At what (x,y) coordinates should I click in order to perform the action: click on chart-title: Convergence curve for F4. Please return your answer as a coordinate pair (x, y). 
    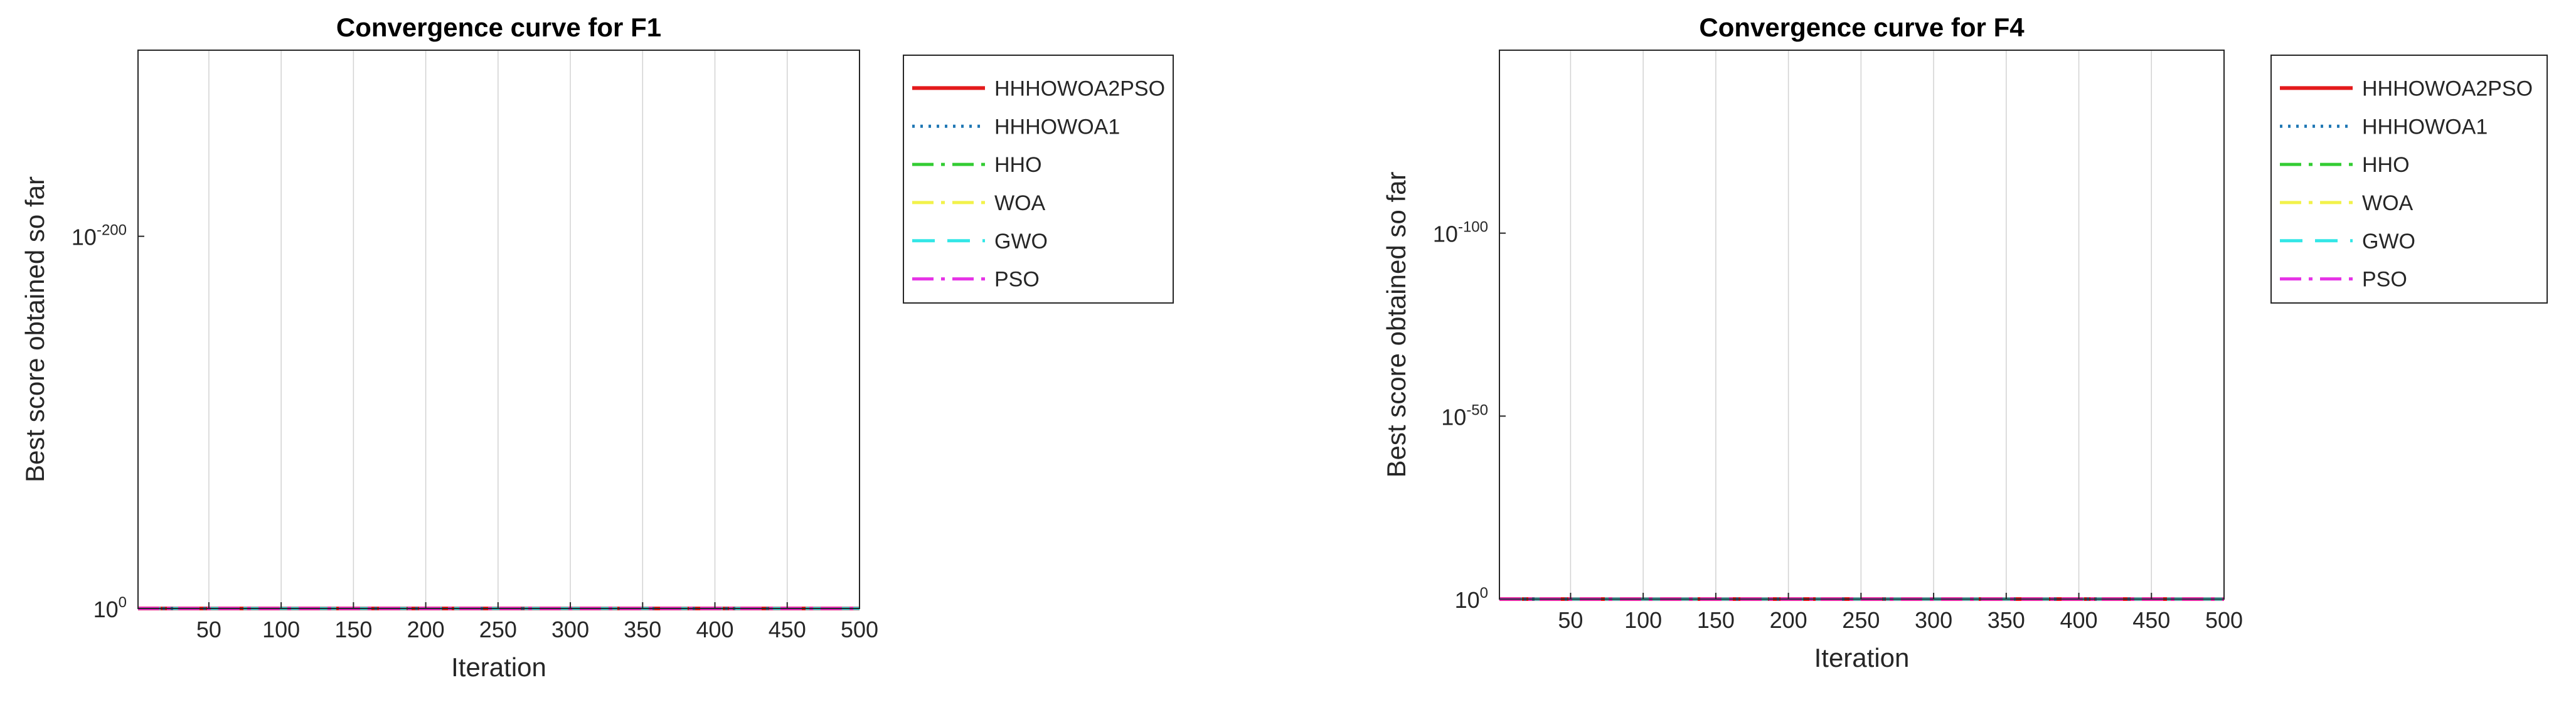
    Looking at the image, I should click on (1862, 27).